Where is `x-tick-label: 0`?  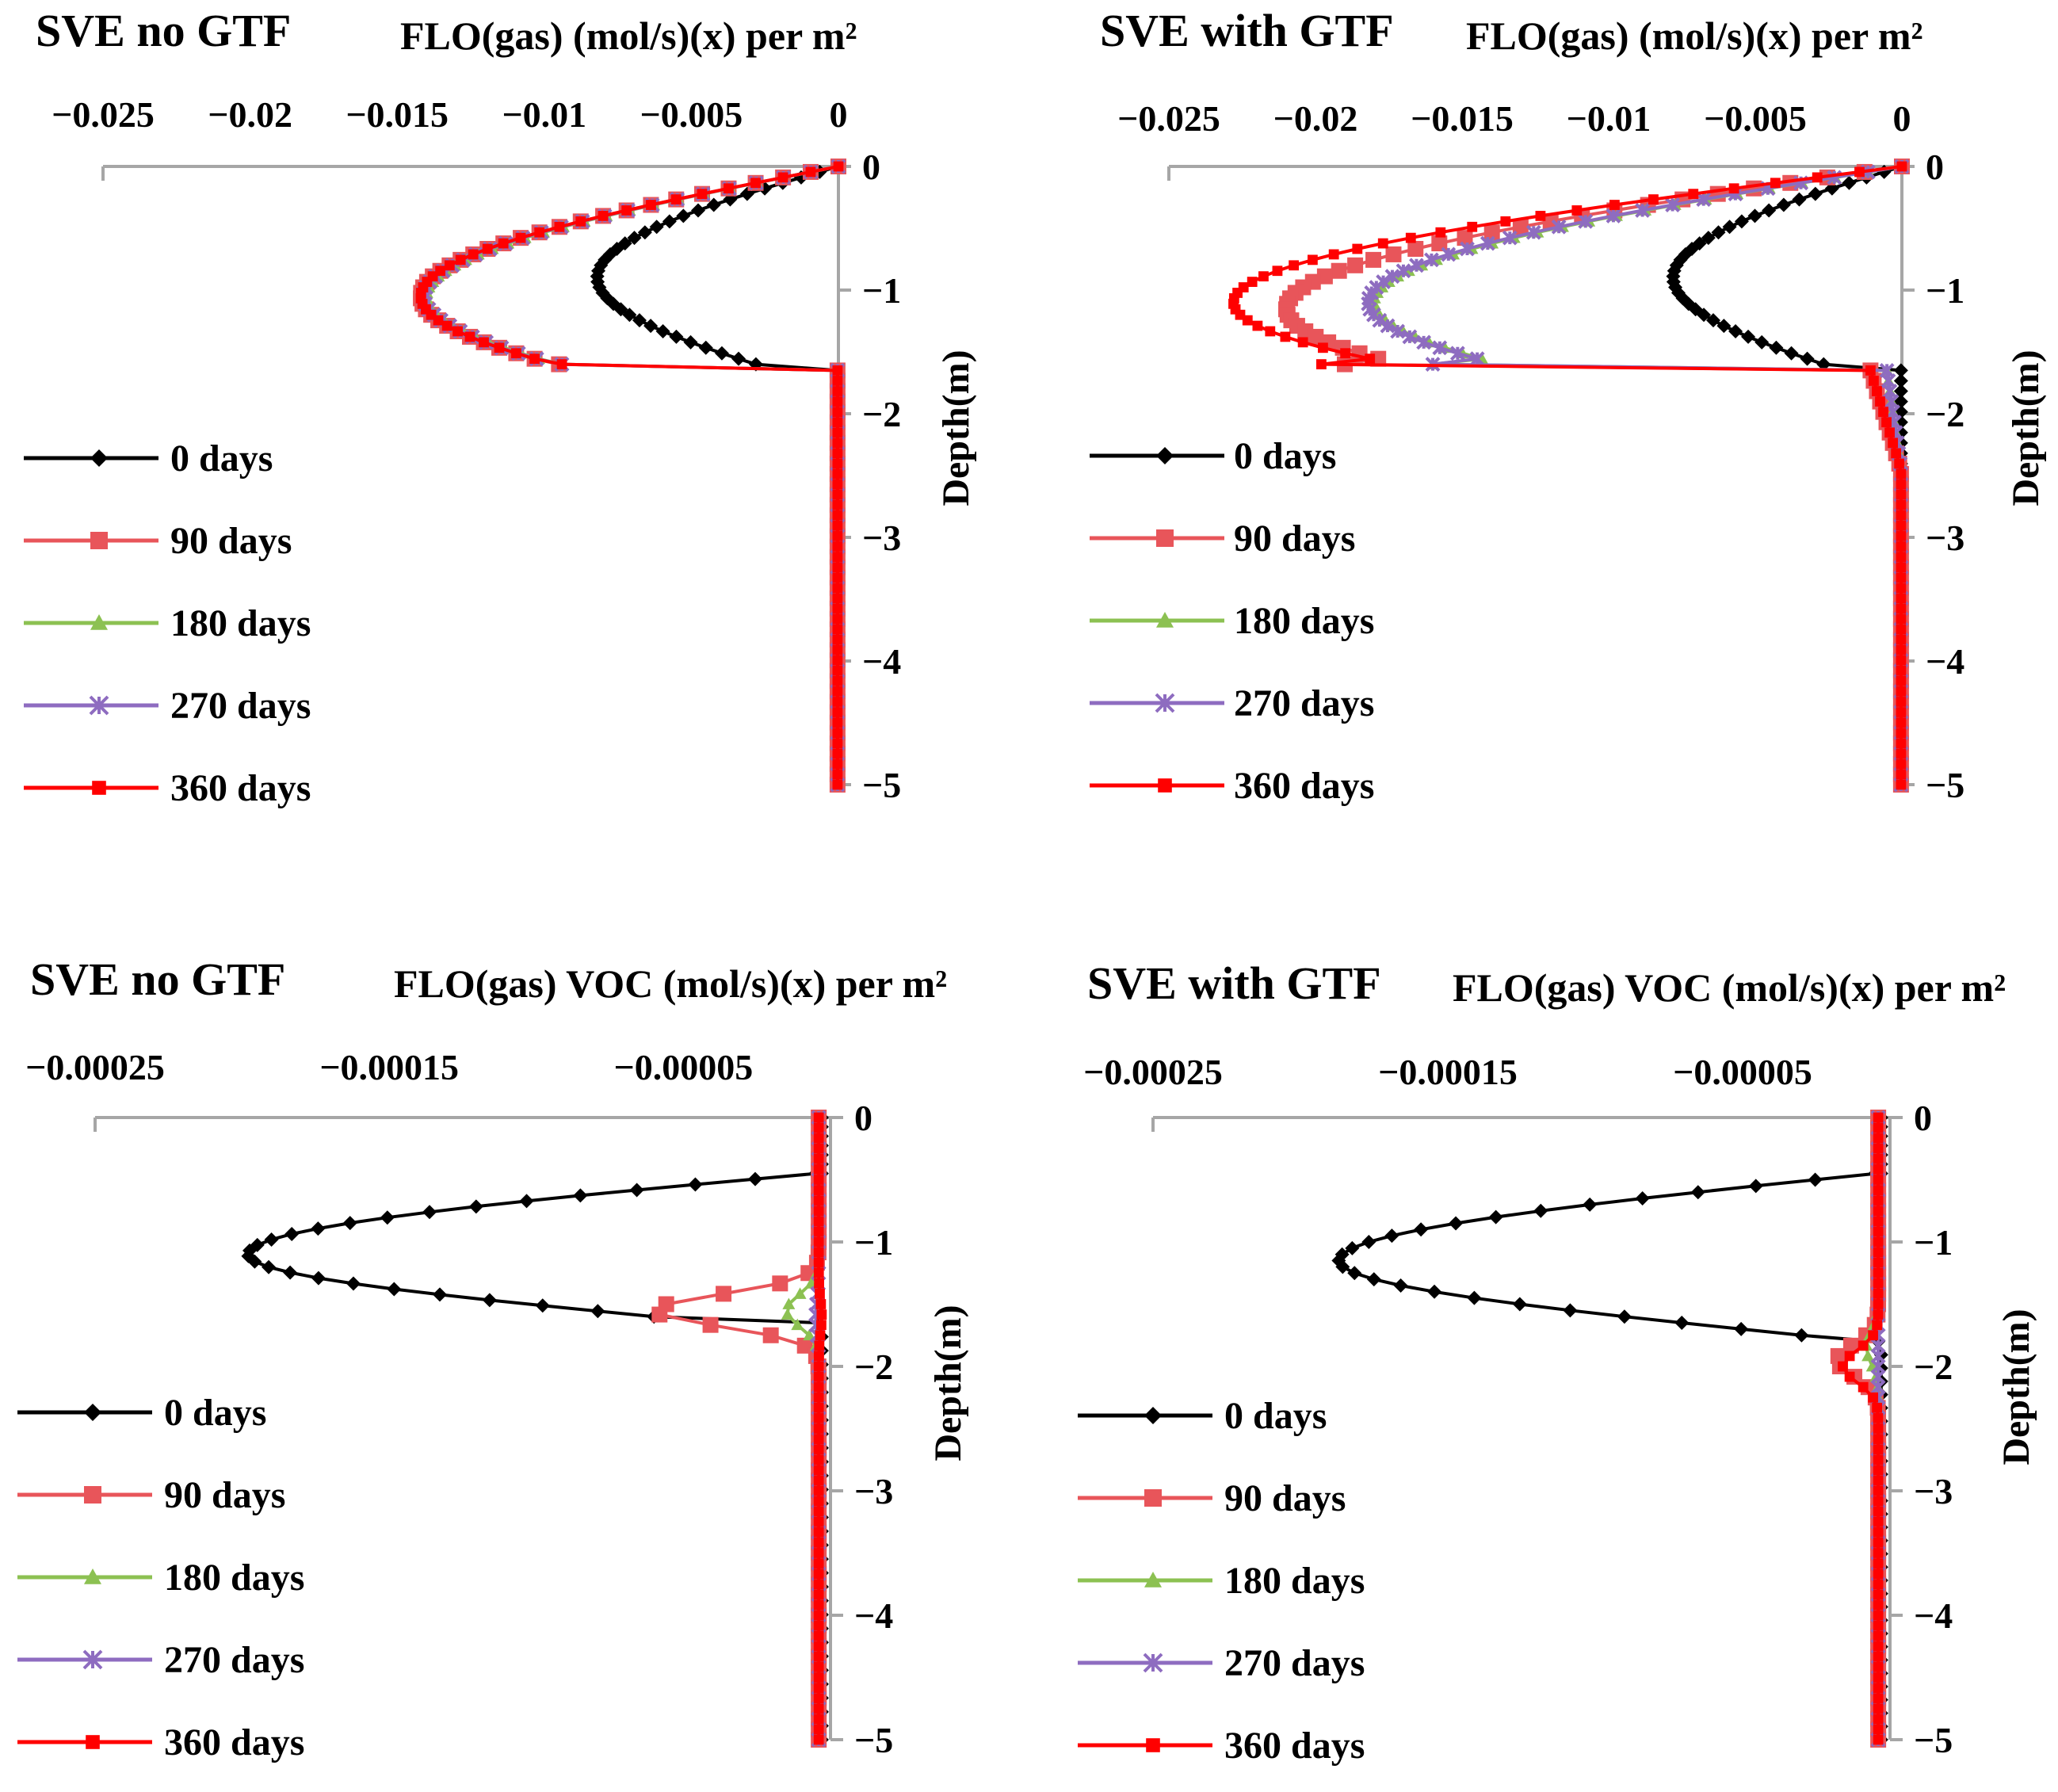
x-tick-label: 0 is located at coordinates (1902, 118).